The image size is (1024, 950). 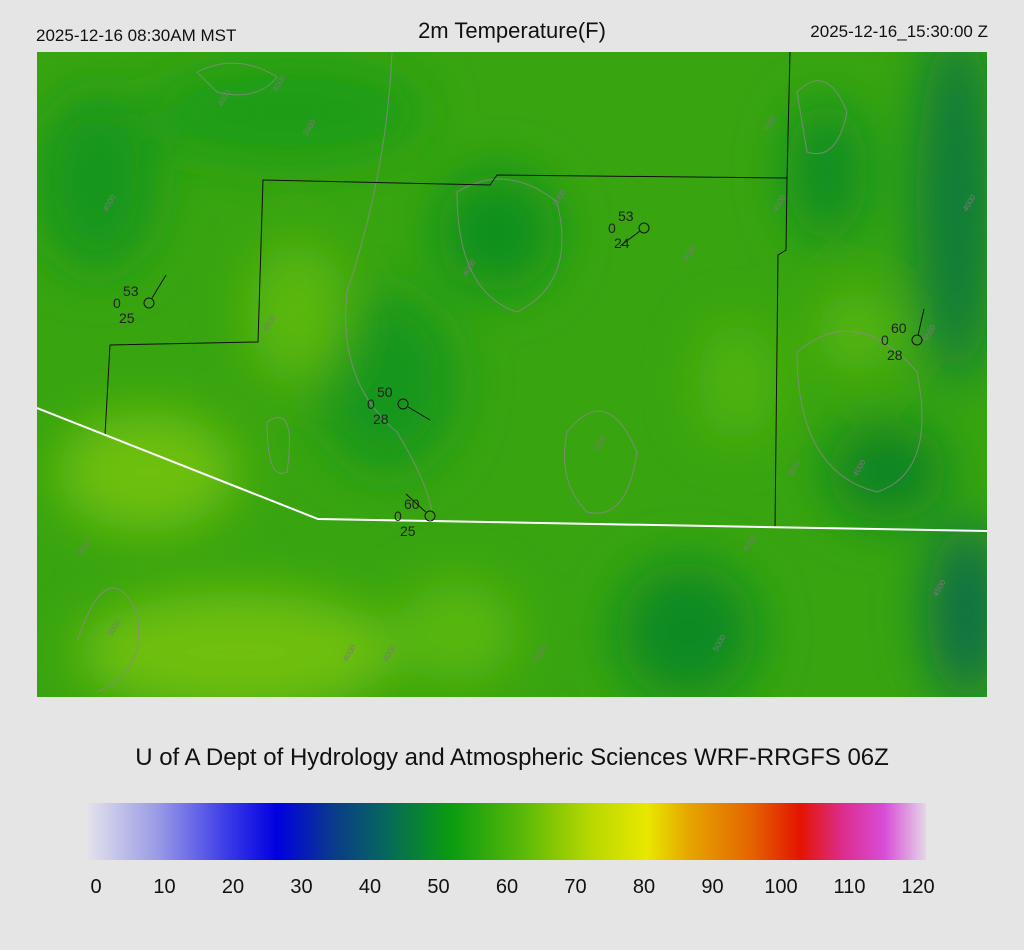 What do you see at coordinates (512, 469) in the screenshot?
I see `state-boundary` at bounding box center [512, 469].